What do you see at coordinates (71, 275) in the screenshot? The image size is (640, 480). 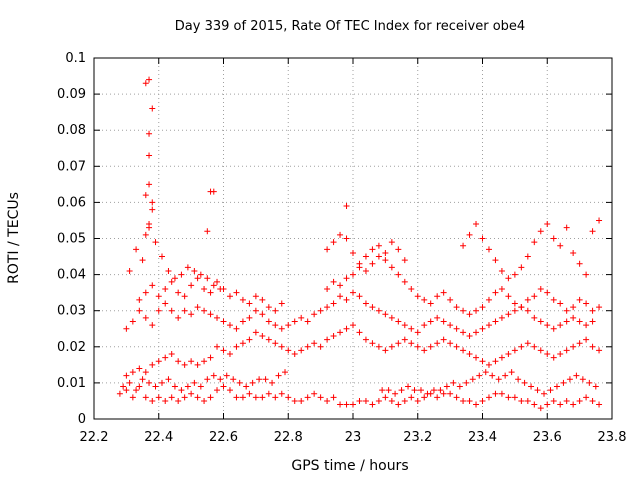 I see `y-tick-label: 0.04` at bounding box center [71, 275].